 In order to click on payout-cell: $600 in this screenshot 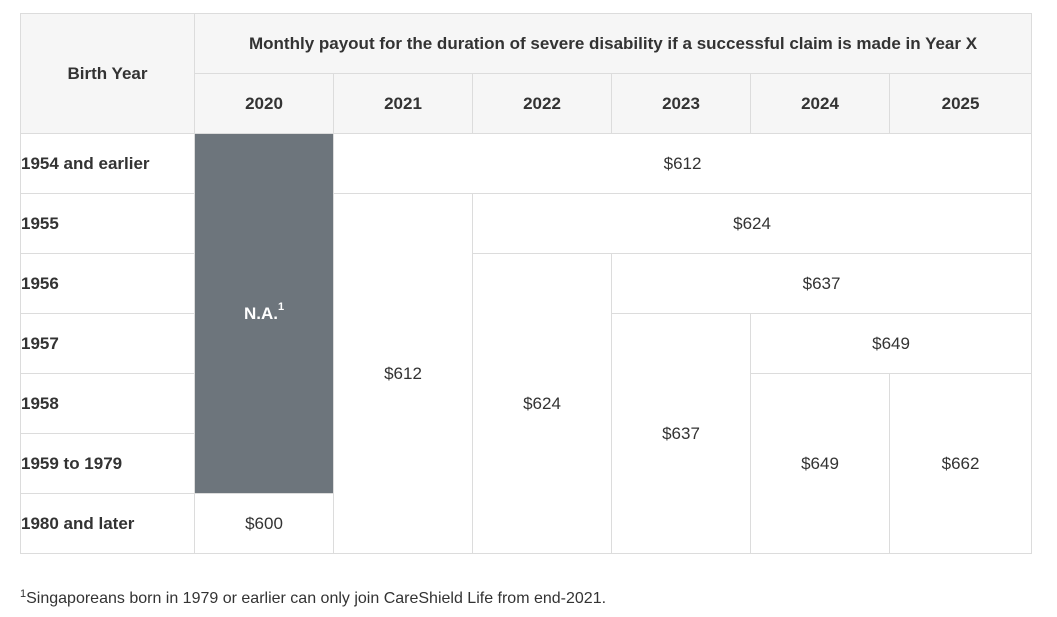, I will do `click(264, 523)`.